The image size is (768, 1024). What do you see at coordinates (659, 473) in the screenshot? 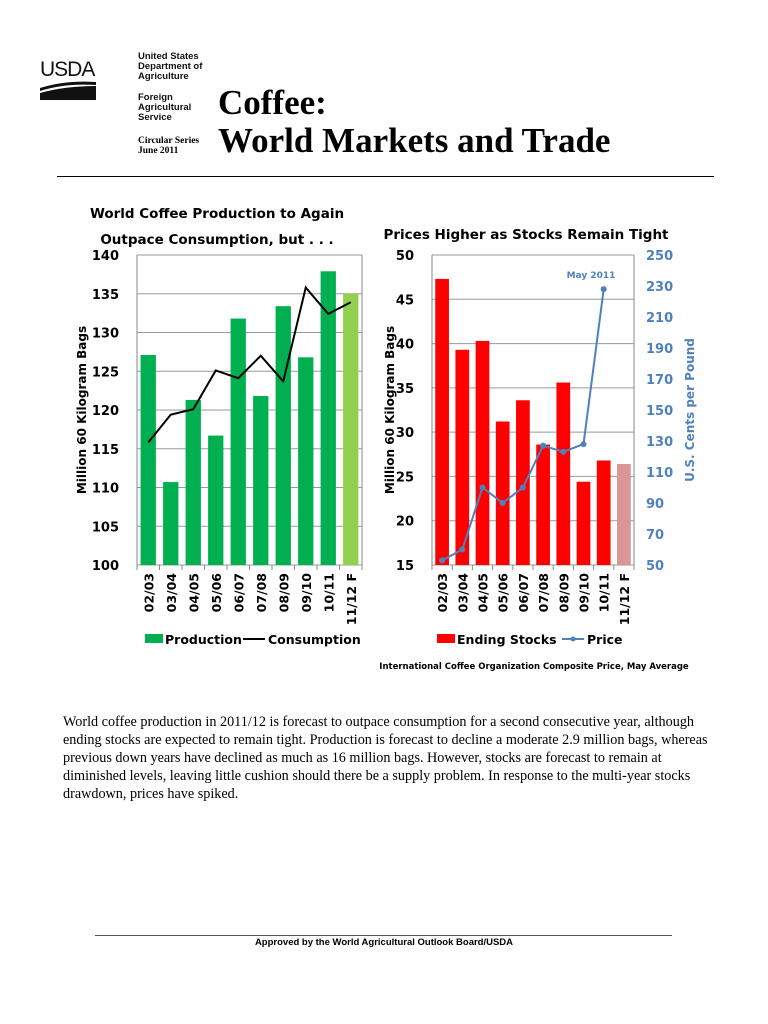
I see `y2-tick-label: 110` at bounding box center [659, 473].